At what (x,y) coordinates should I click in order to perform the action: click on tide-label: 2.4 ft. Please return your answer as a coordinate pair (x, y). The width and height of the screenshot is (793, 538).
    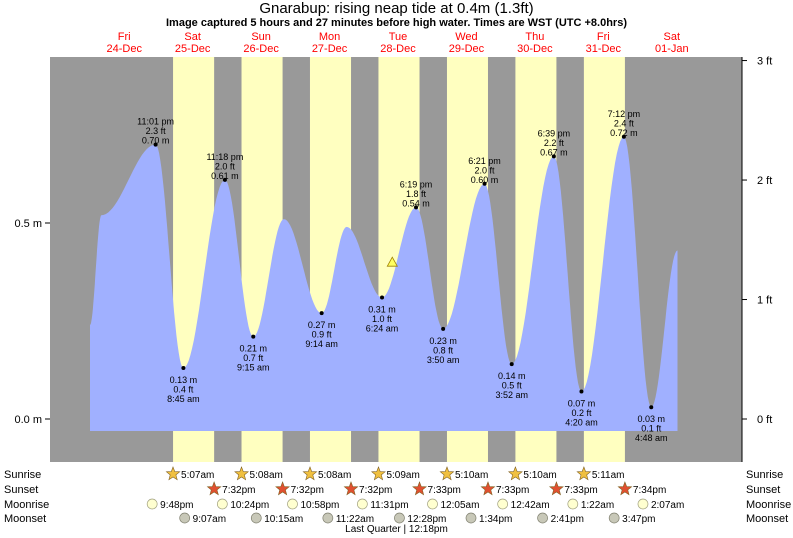
    Looking at the image, I should click on (624, 123).